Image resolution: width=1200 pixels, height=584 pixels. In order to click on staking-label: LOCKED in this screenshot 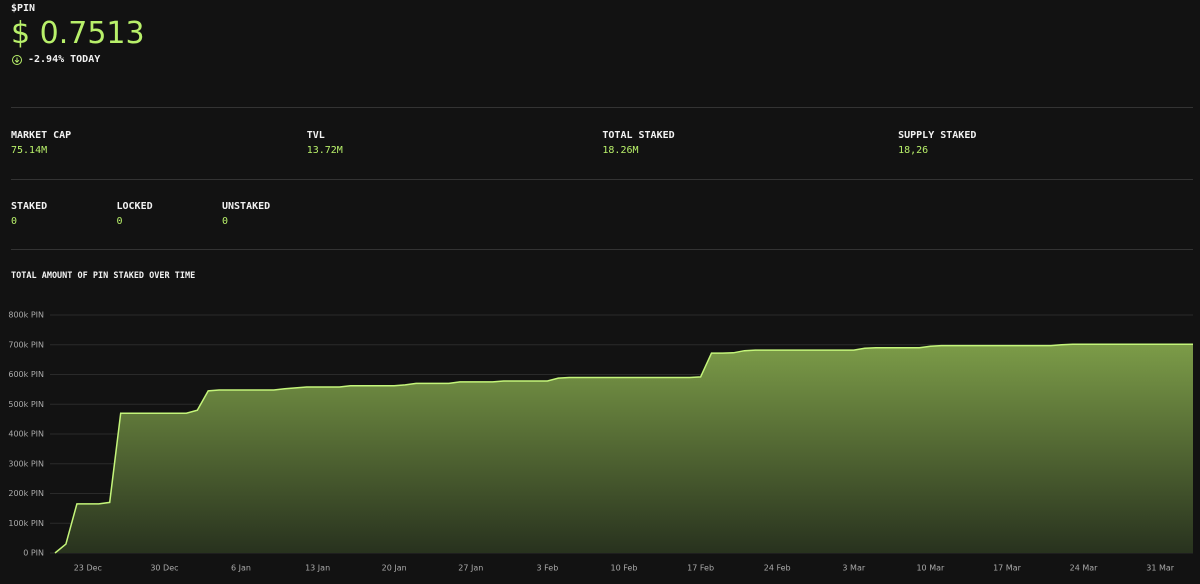, I will do `click(134, 206)`.